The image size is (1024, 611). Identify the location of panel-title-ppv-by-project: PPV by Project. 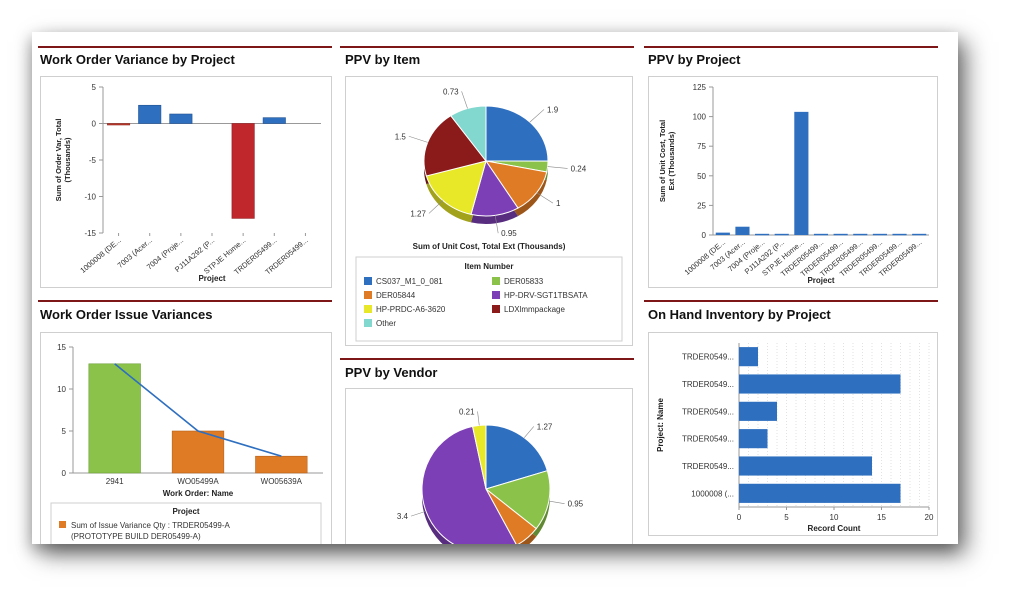
(694, 59).